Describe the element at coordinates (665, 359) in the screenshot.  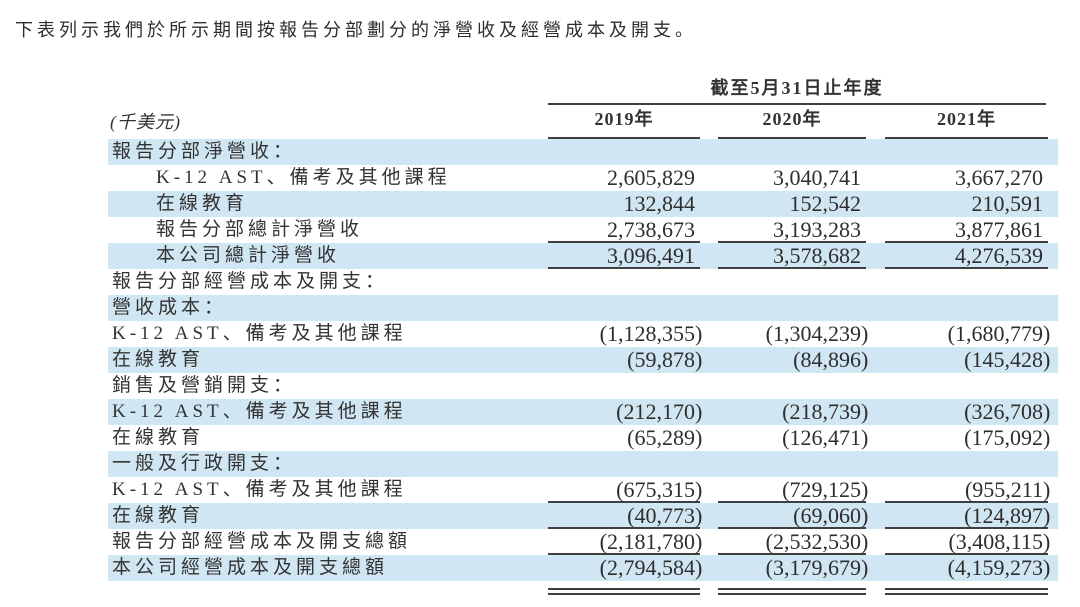
I see `cell-2019: (59,878)` at that location.